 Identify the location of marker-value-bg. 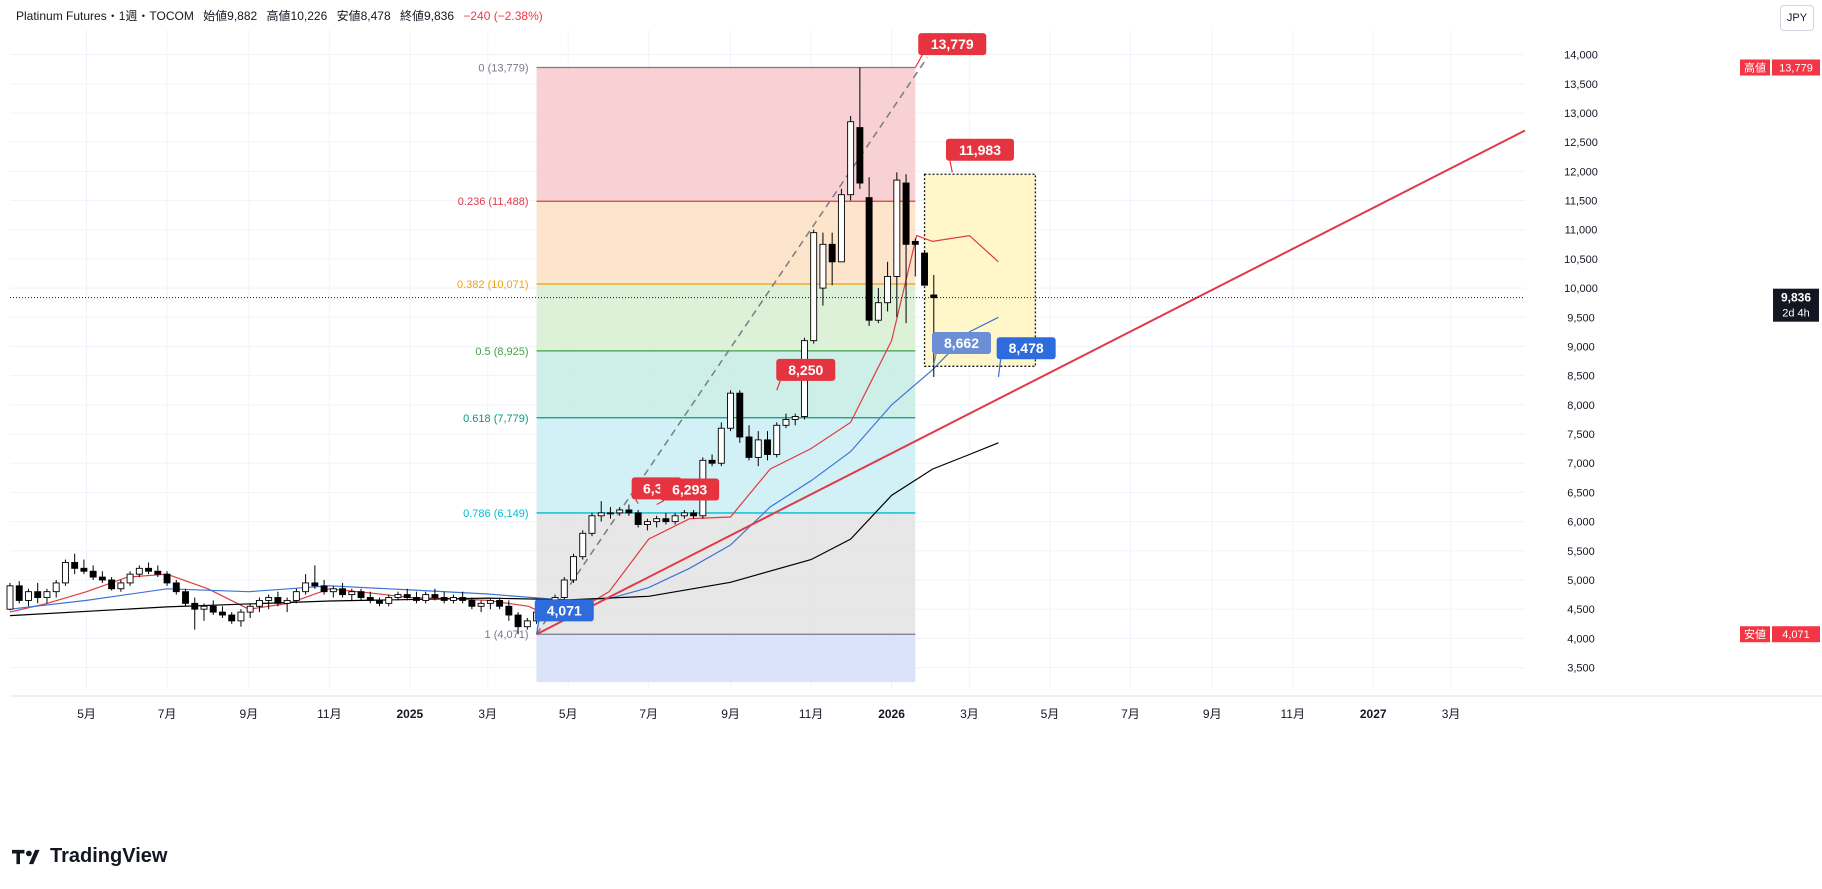
(1796, 67).